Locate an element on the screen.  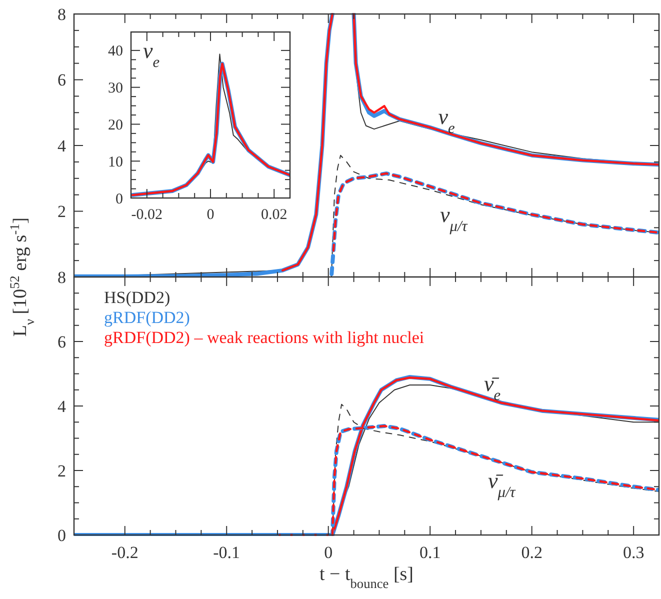
x-axis-title: t − t$_{bounce}$ [s] is located at coordinates (367, 577).